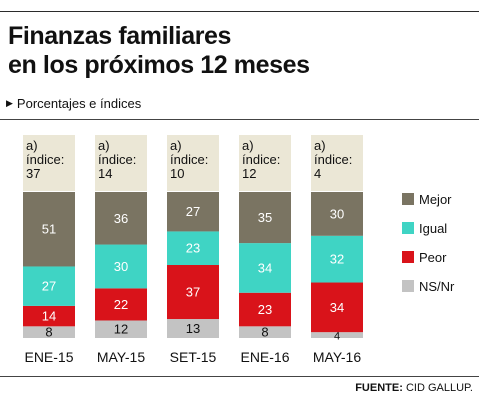  I want to click on index-label: 4, so click(317, 173).